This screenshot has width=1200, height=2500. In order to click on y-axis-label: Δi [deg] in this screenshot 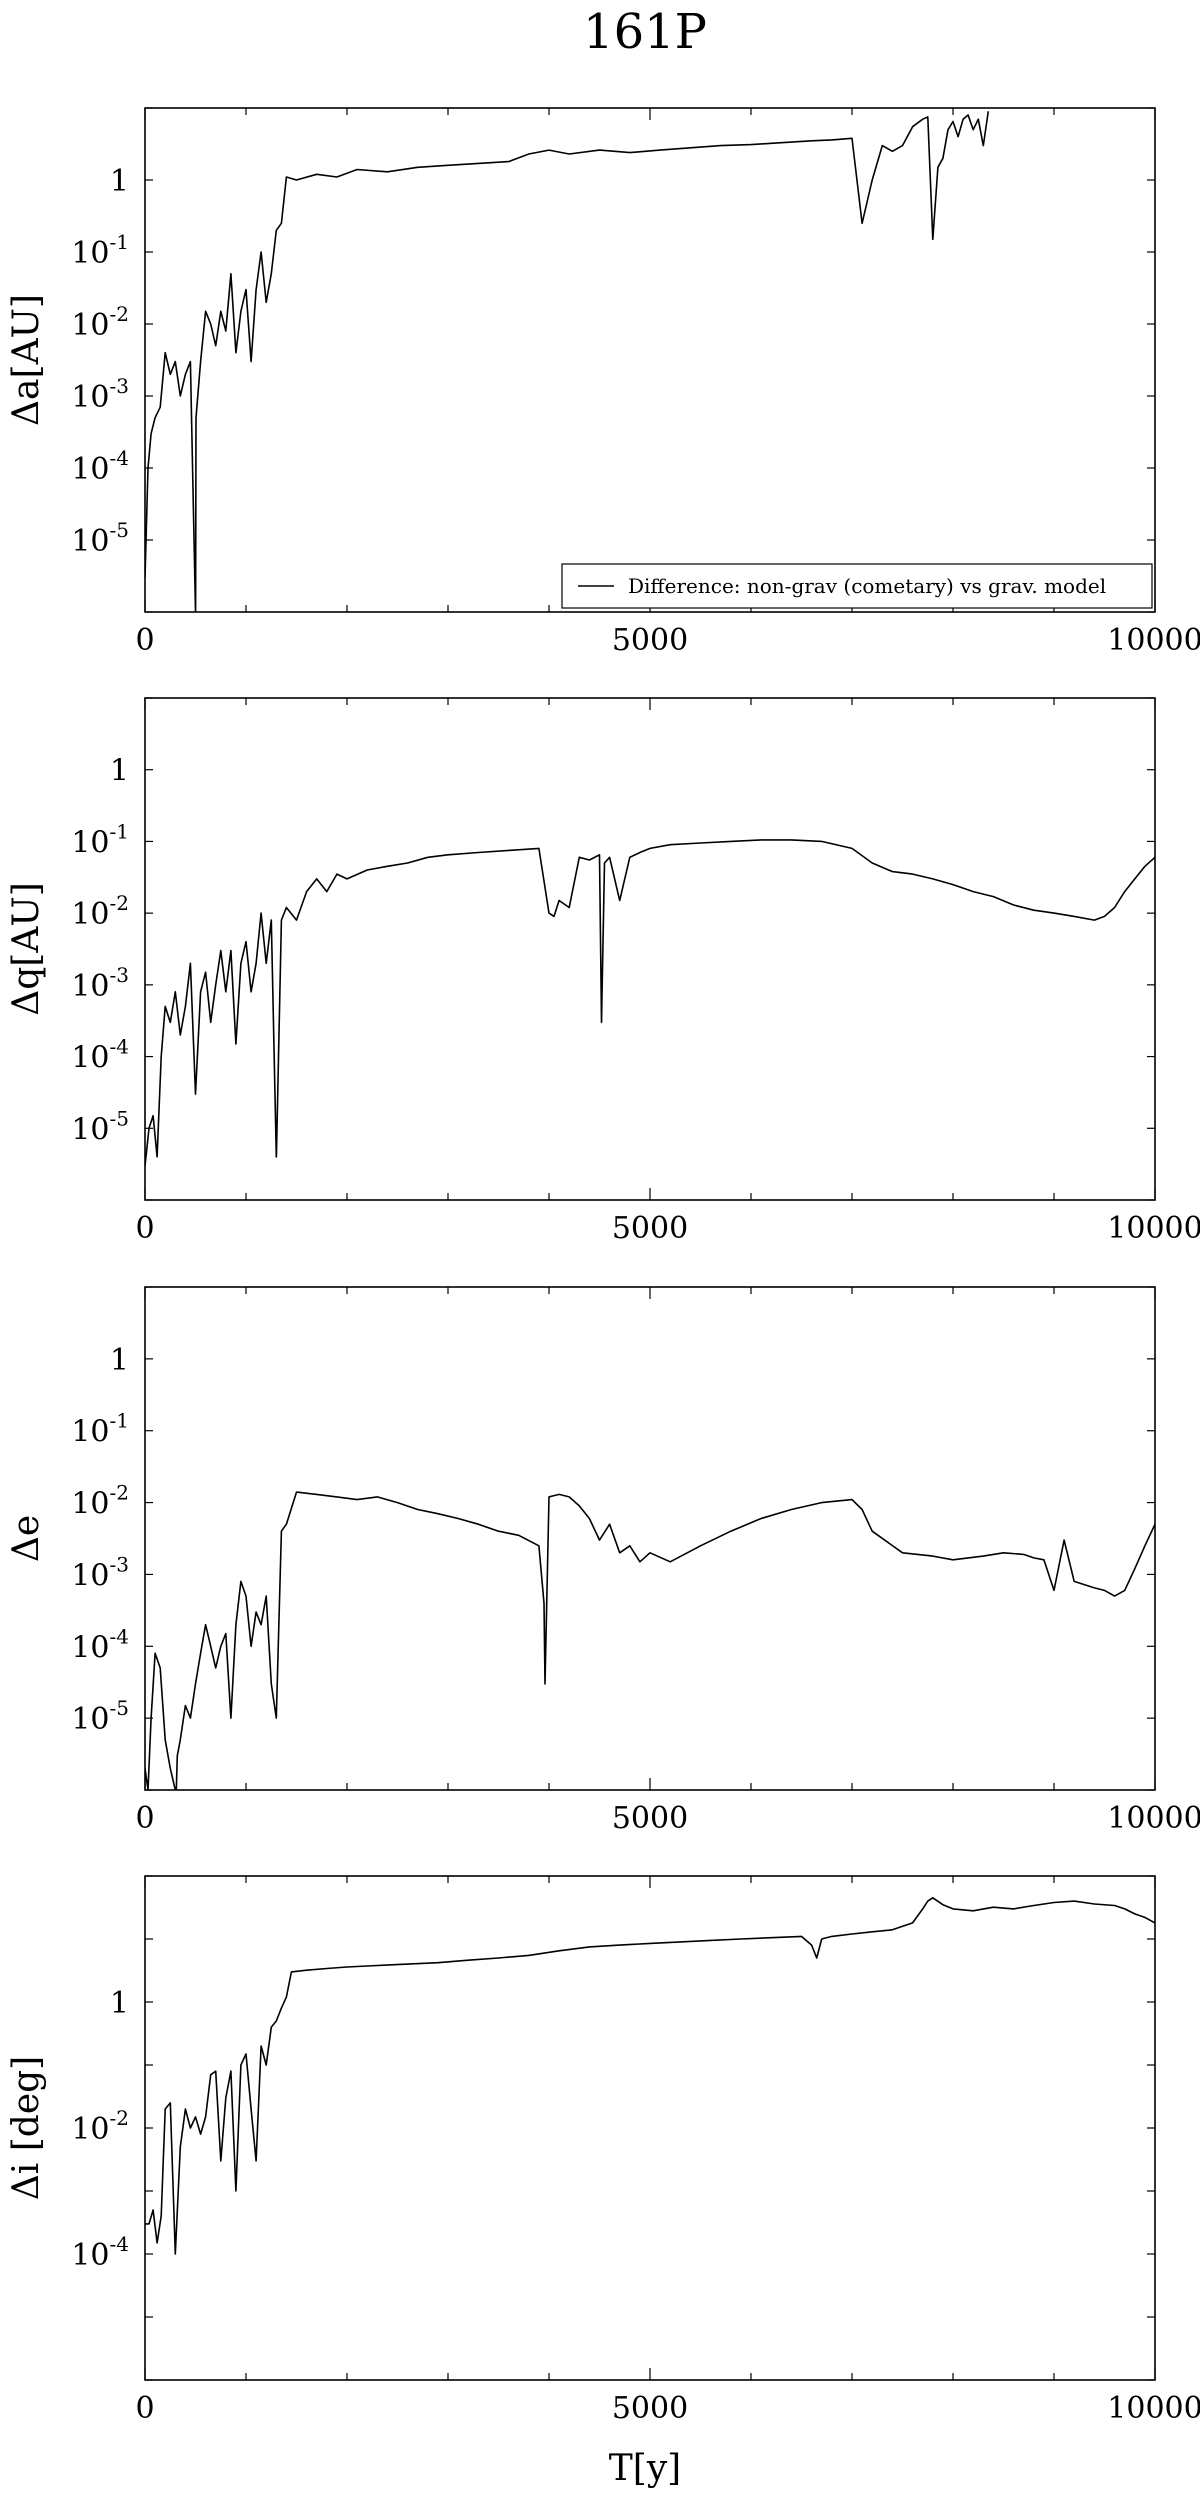, I will do `click(26, 2128)`.